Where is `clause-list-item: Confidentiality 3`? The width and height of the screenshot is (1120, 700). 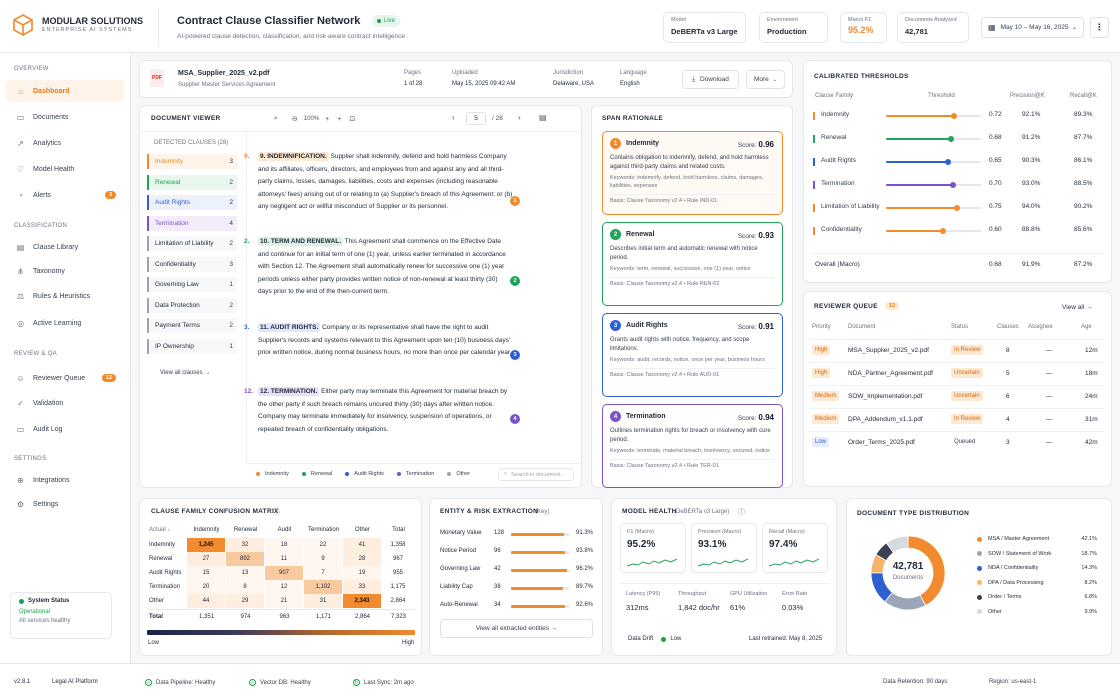 clause-list-item: Confidentiality 3 is located at coordinates (192, 264).